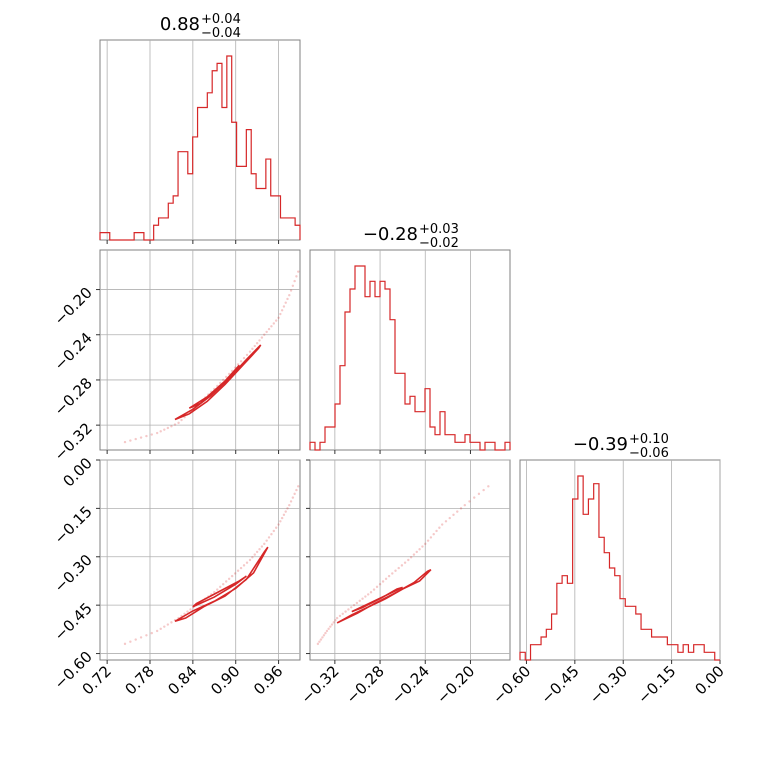 The image size is (760, 760). Describe the element at coordinates (73, 621) in the screenshot. I see `y-tick-label: −0.45` at that location.